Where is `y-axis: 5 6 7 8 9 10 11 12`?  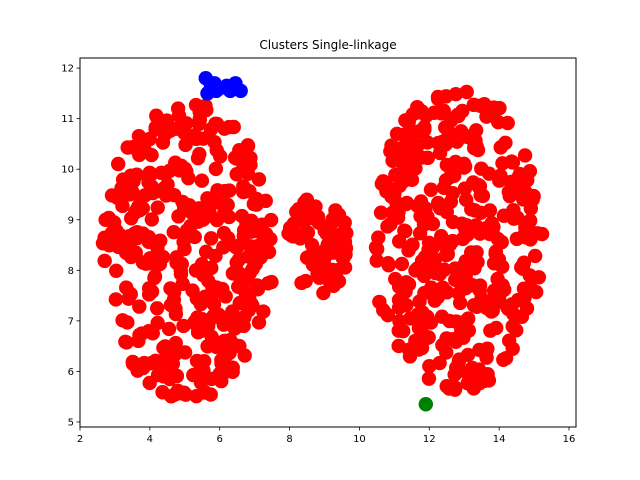
y-axis: 5 6 7 8 9 10 11 12 is located at coordinates (70, 246).